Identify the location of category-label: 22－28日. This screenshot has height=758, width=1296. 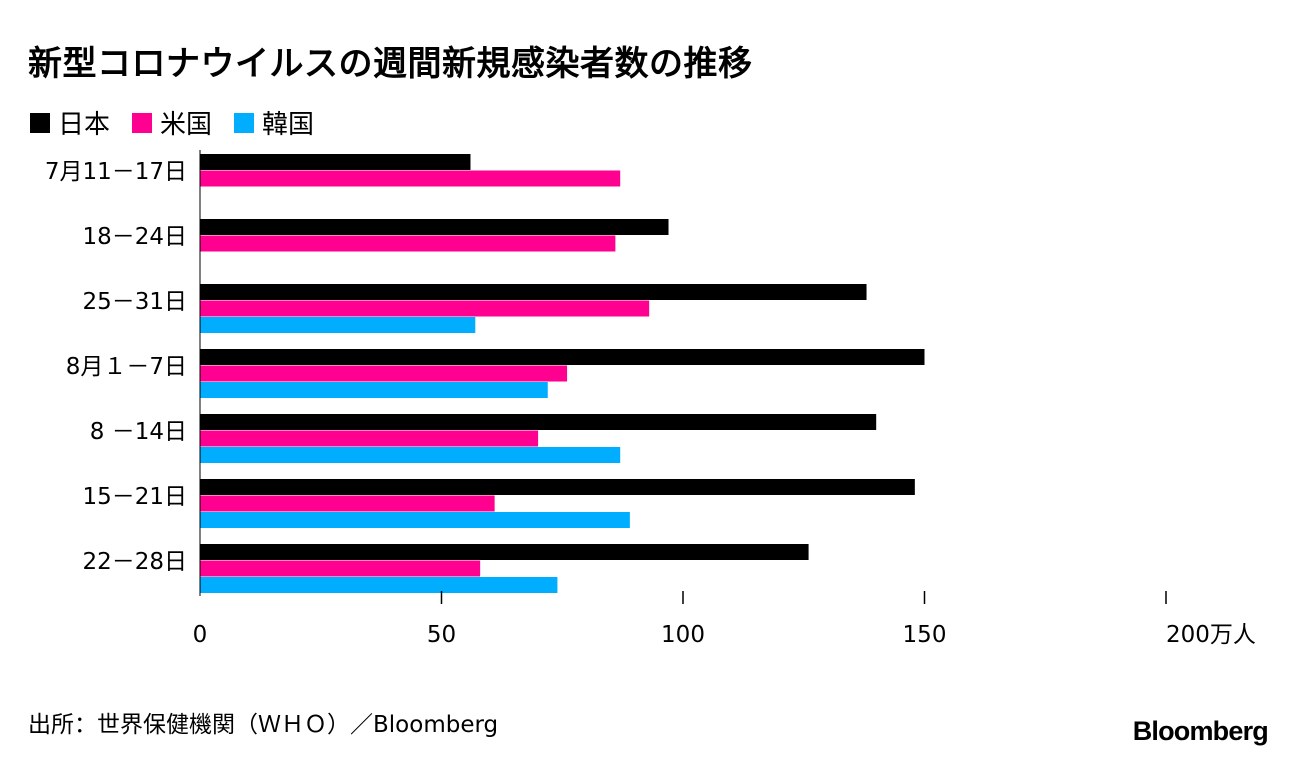
(134, 562).